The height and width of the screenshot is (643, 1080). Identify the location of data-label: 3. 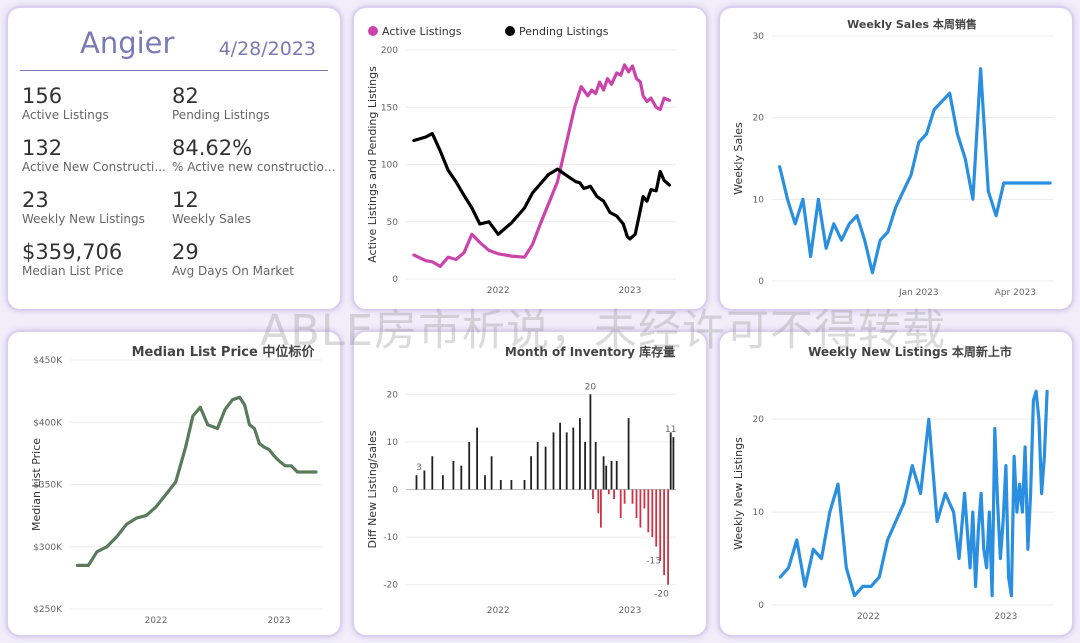
(419, 468).